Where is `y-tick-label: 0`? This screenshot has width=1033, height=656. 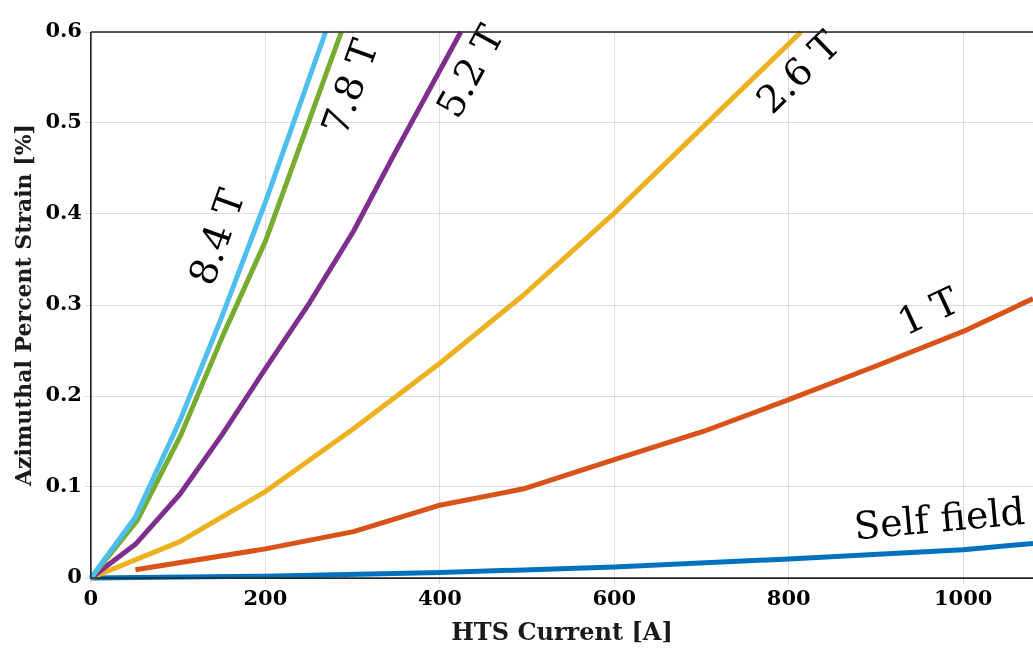 y-tick-label: 0 is located at coordinates (74, 576).